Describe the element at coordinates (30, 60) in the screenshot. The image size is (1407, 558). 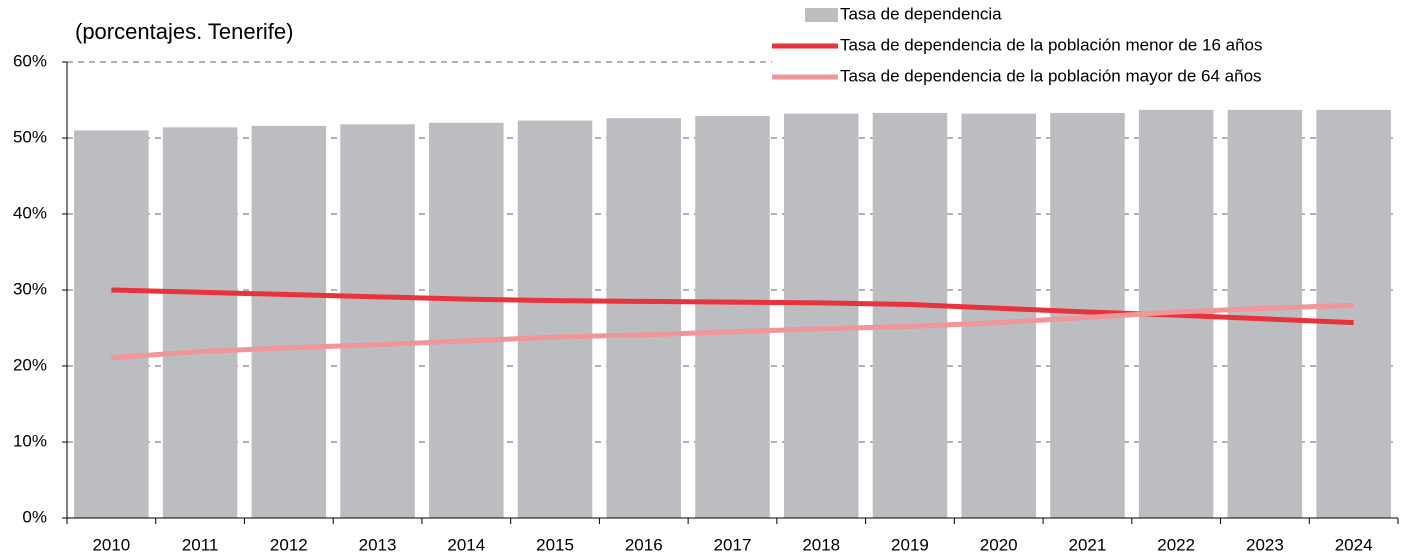
I see `y-tick-label: 60%` at that location.